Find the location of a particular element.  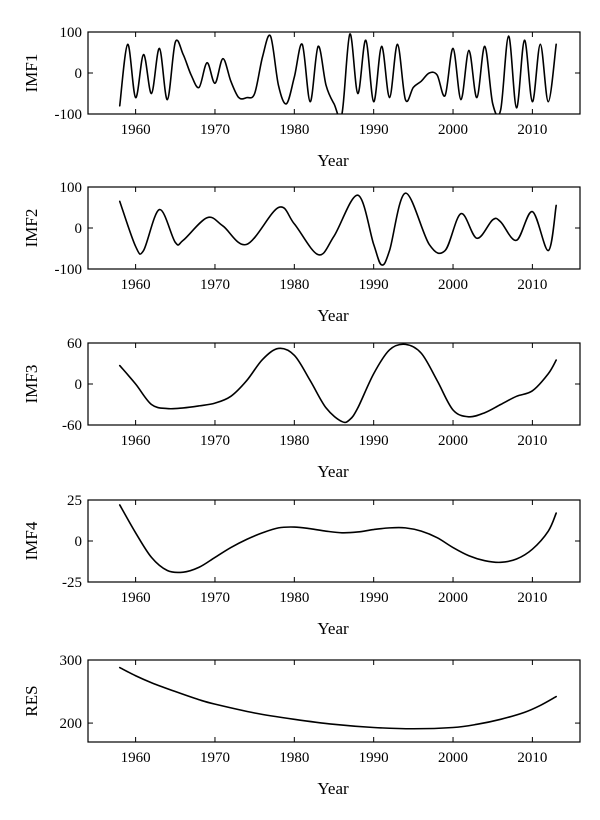

y-axis-label: RES is located at coordinates (31, 700).